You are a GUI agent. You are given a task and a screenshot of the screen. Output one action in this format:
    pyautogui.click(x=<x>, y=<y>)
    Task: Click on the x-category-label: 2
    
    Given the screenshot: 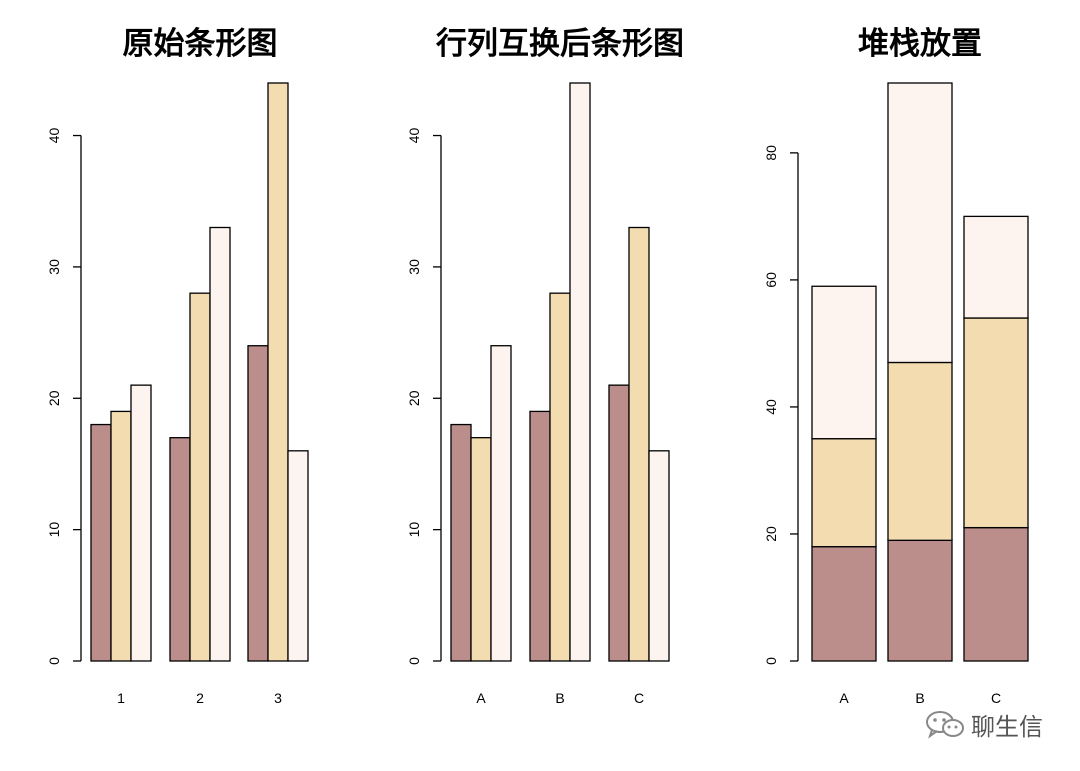 What is the action you would take?
    pyautogui.click(x=200, y=698)
    